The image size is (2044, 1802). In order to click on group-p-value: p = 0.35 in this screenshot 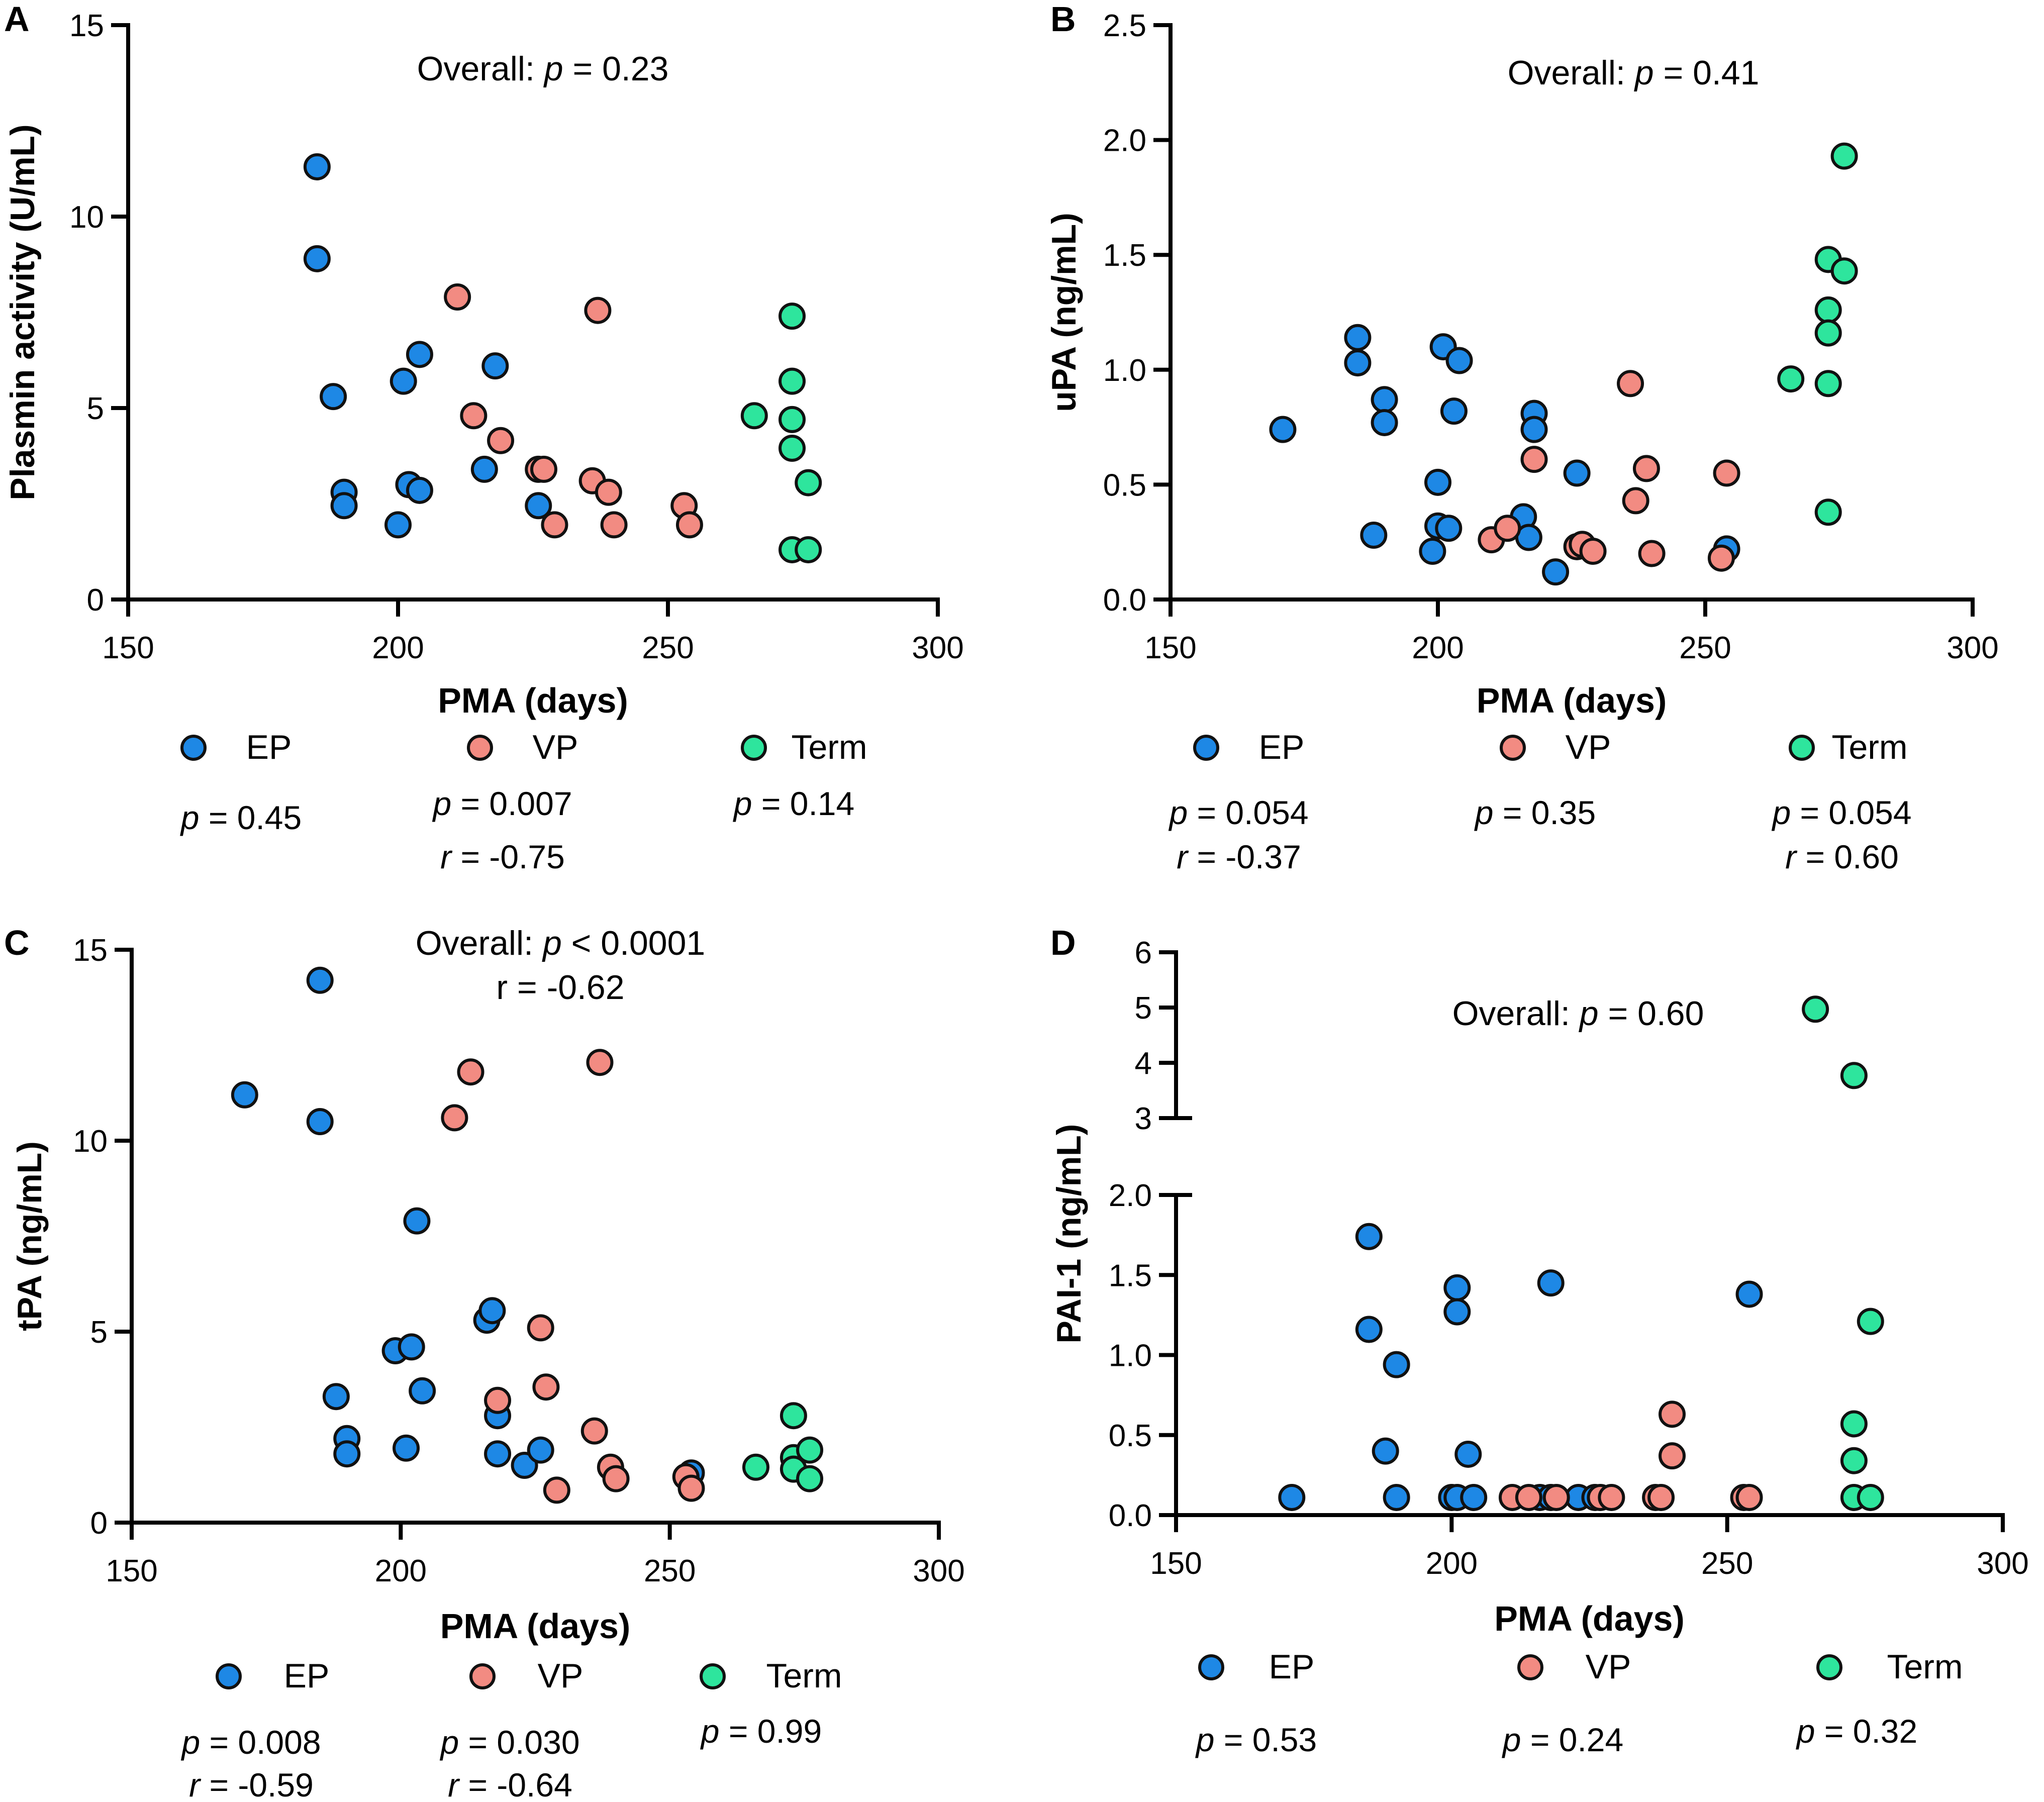, I will do `click(1535, 812)`.